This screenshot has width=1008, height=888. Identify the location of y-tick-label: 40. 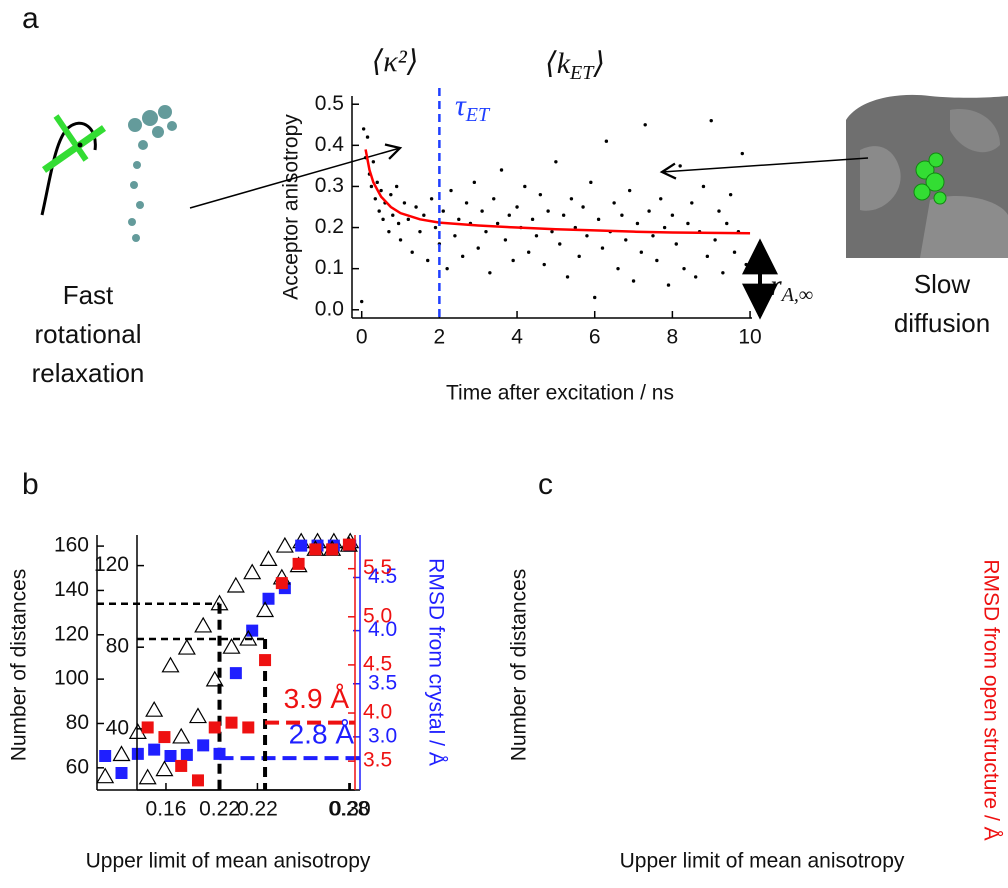
(117, 727).